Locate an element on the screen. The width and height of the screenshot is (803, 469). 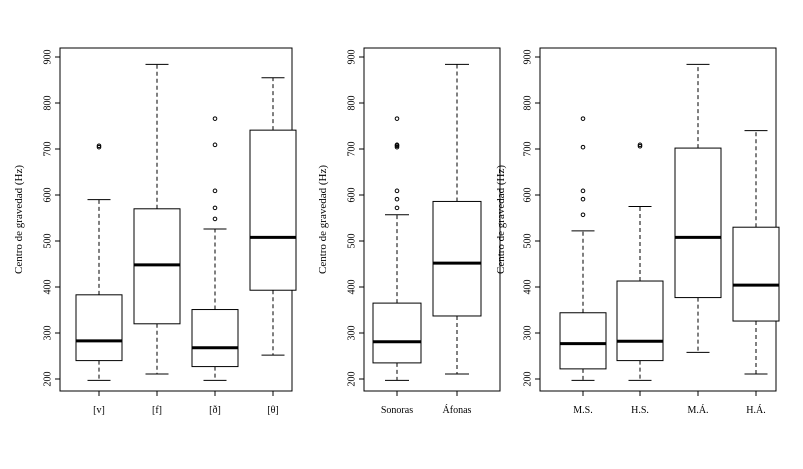
box-[ð]: [ð] is located at coordinates (215, 266).